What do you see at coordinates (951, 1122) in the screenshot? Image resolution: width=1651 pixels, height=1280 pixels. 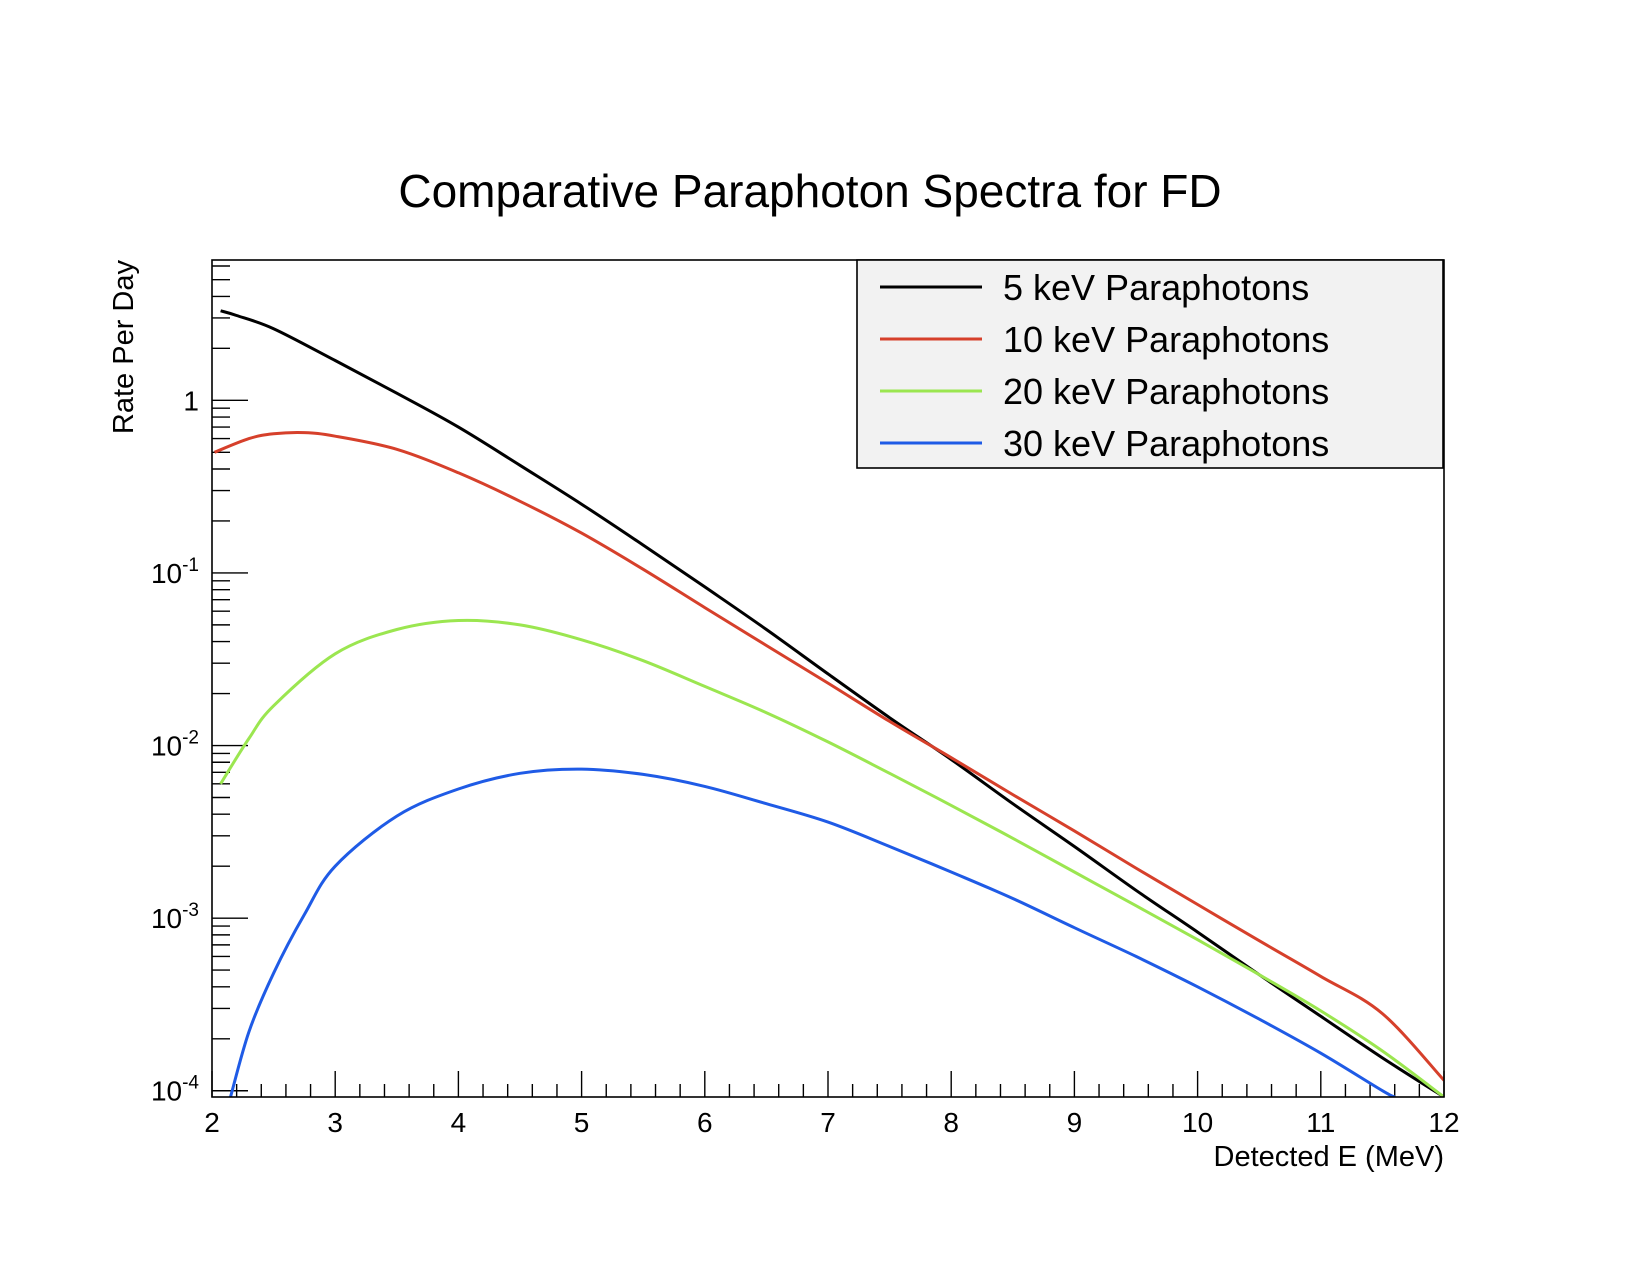 I see `x-tick-label: 8` at bounding box center [951, 1122].